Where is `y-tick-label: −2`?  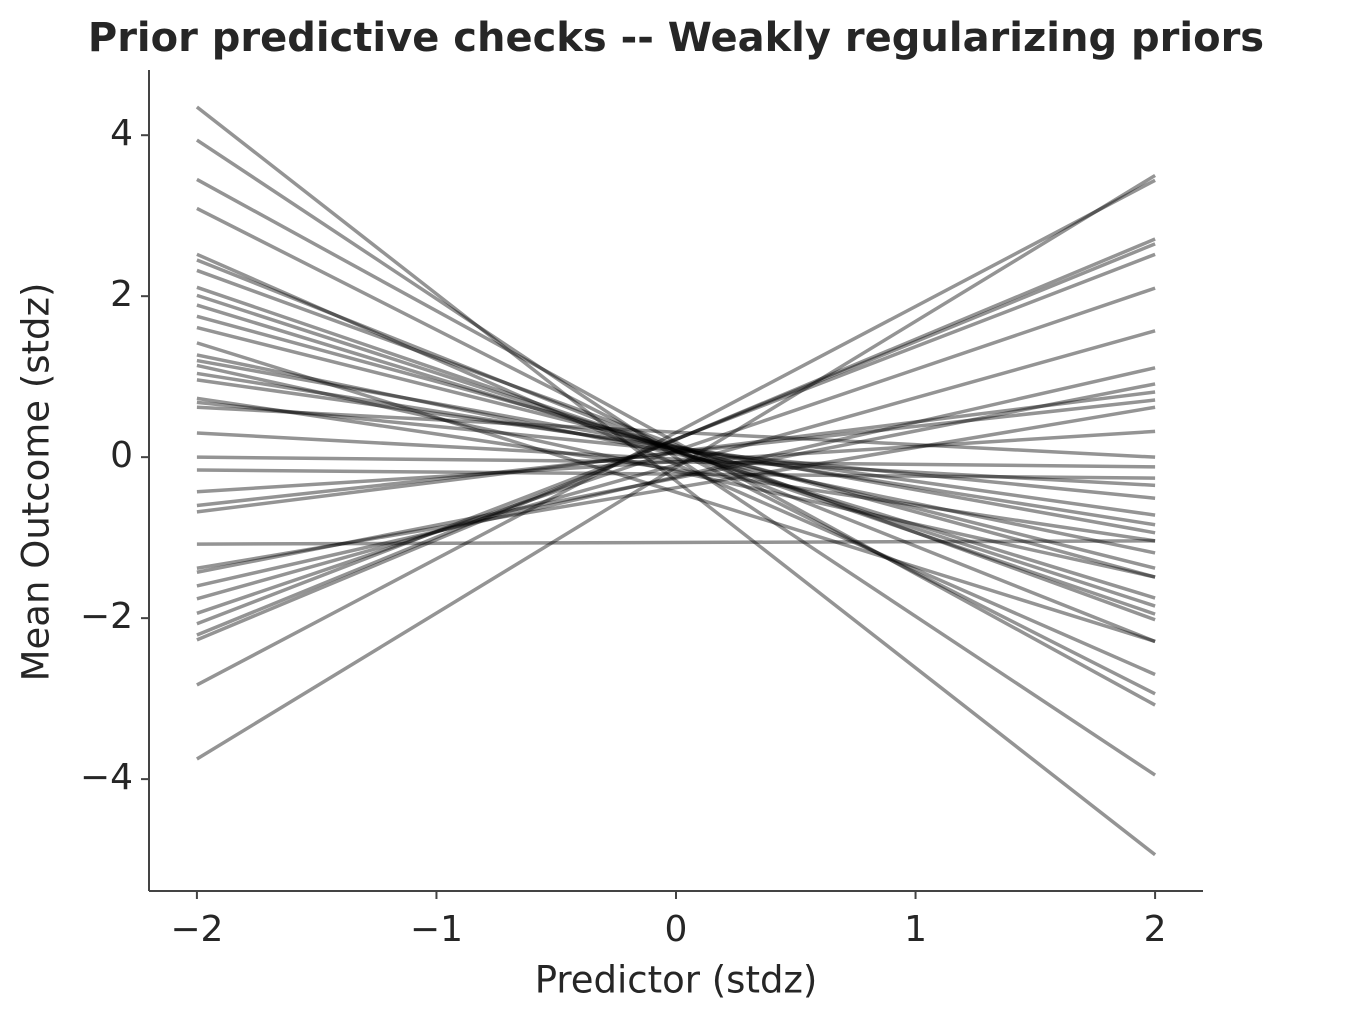 y-tick-label: −2 is located at coordinates (106, 616).